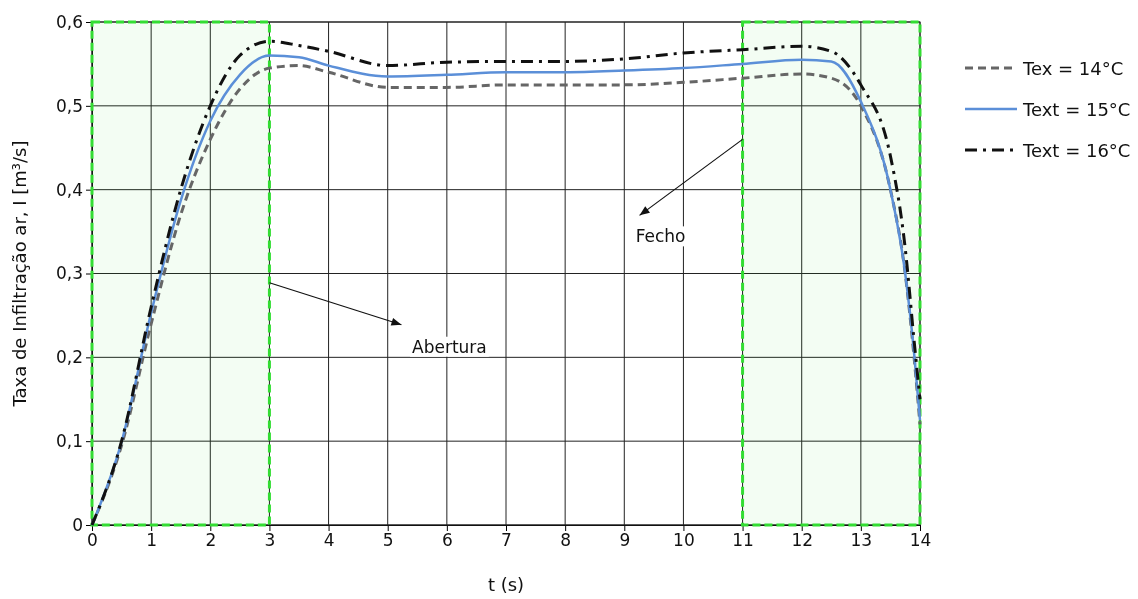 This screenshot has width=1138, height=599. Describe the element at coordinates (388, 540) in the screenshot. I see `x-tick-label: 5` at that location.